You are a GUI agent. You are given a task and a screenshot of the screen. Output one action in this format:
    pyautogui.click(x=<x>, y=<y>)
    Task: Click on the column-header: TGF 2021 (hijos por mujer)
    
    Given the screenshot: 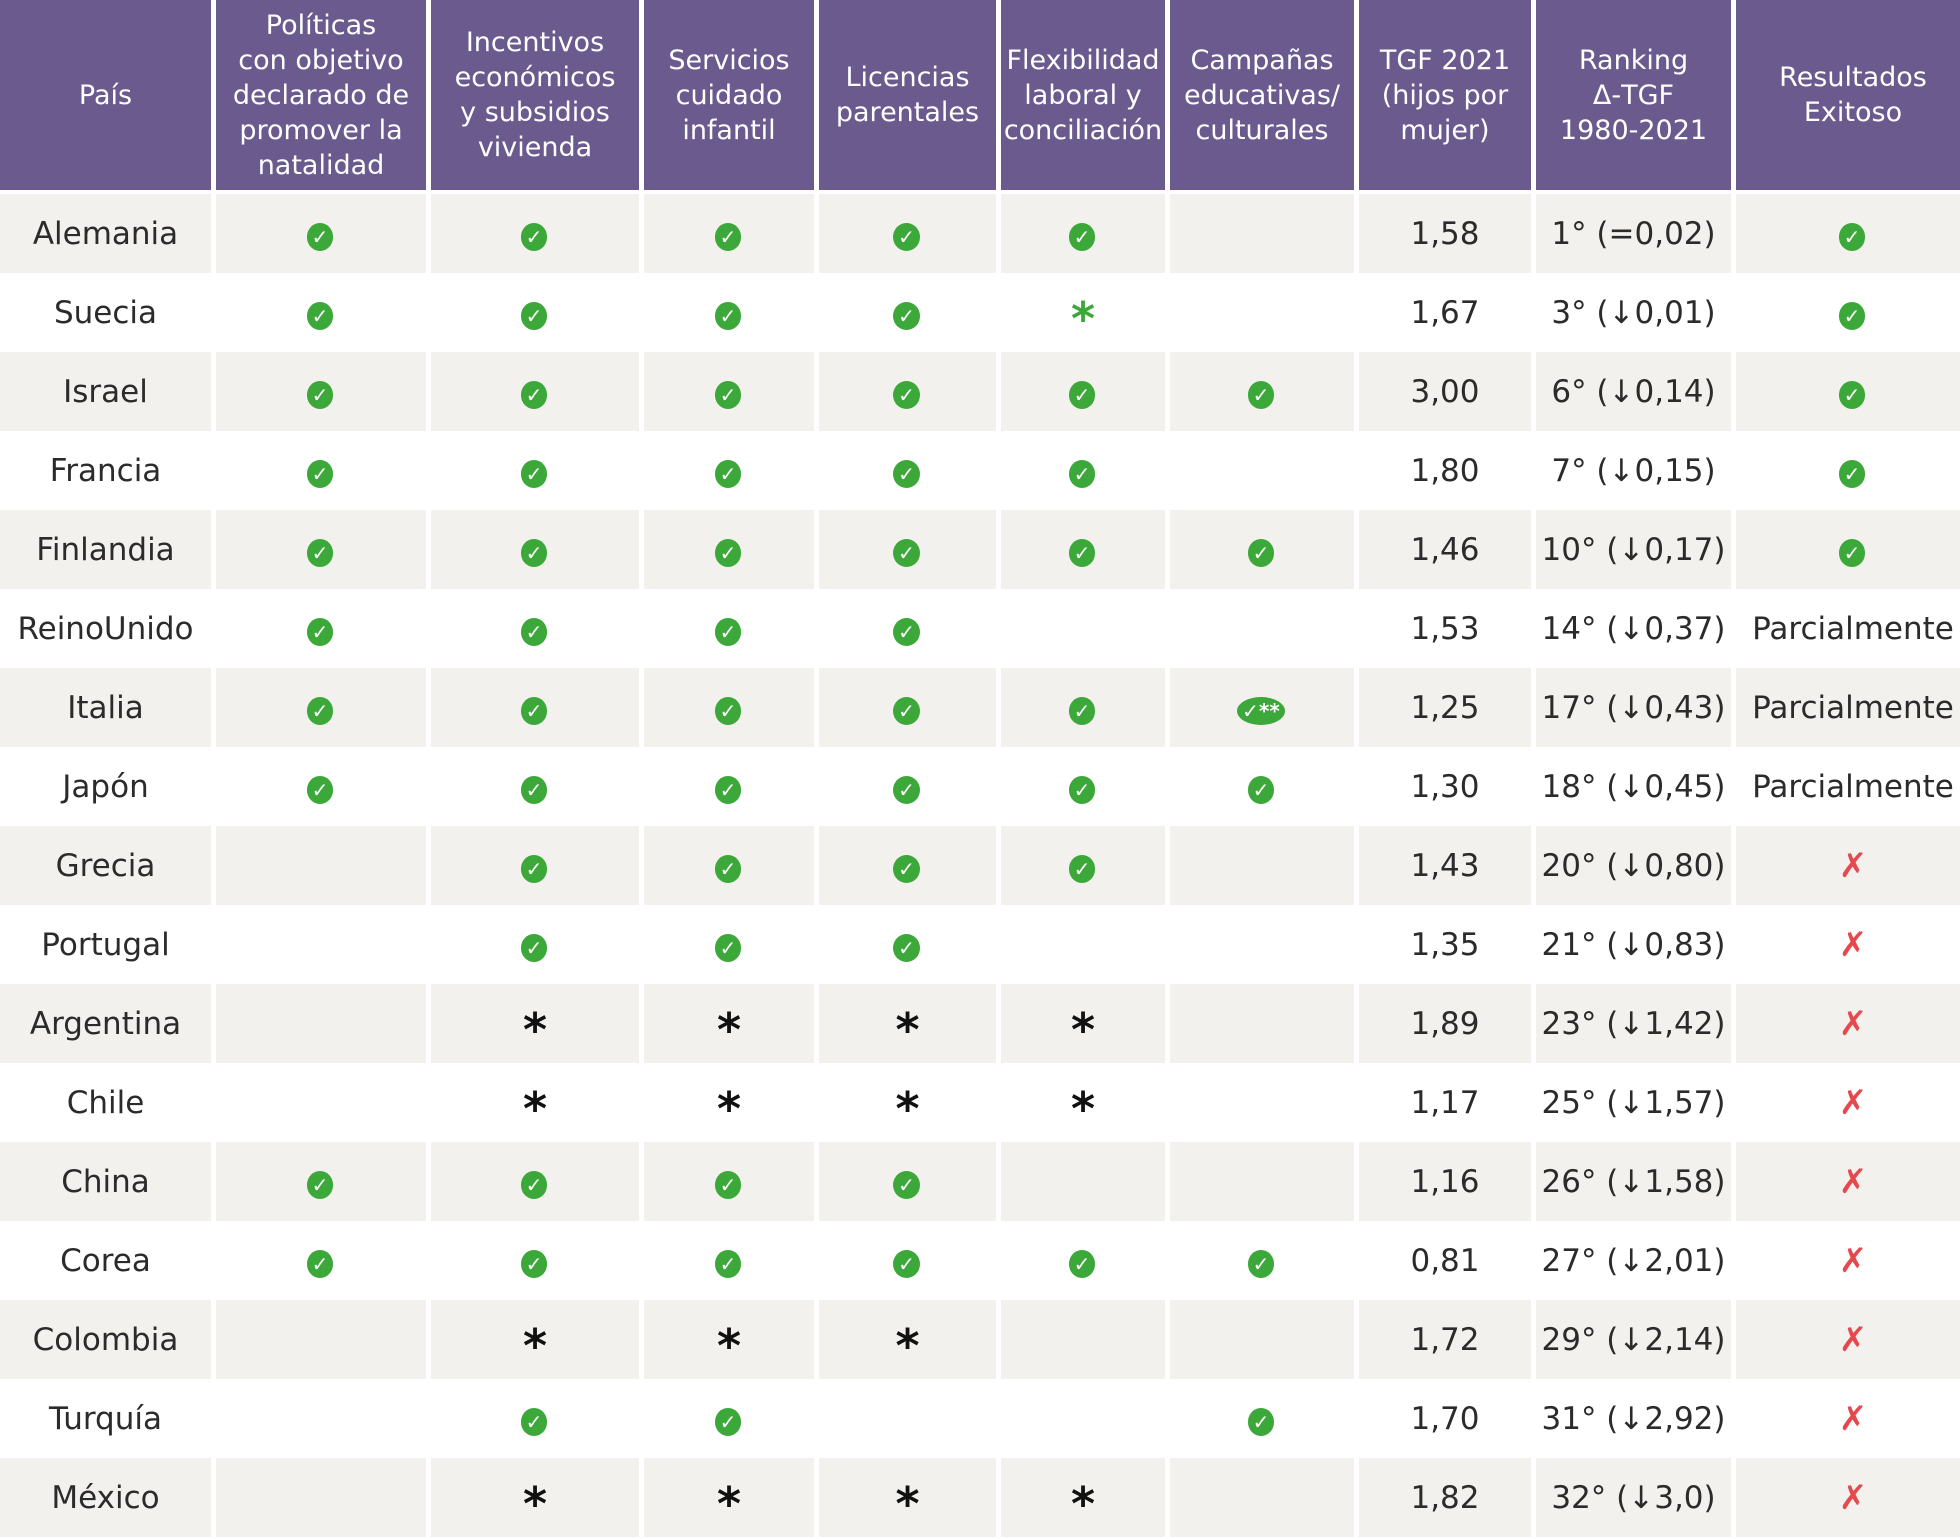 What is the action you would take?
    pyautogui.click(x=1445, y=97)
    